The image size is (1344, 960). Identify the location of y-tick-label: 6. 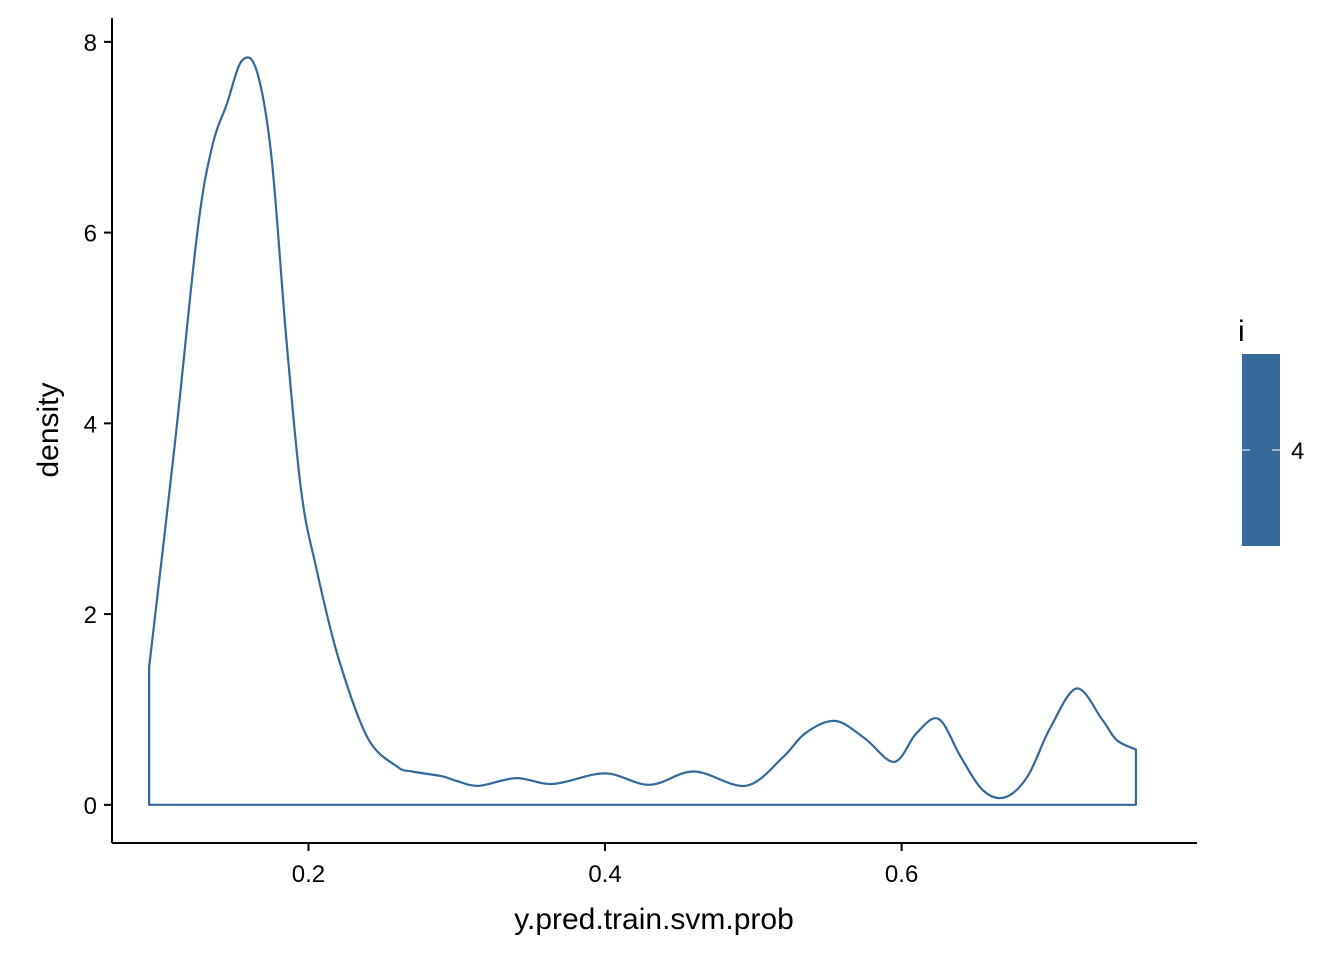
(90, 234).